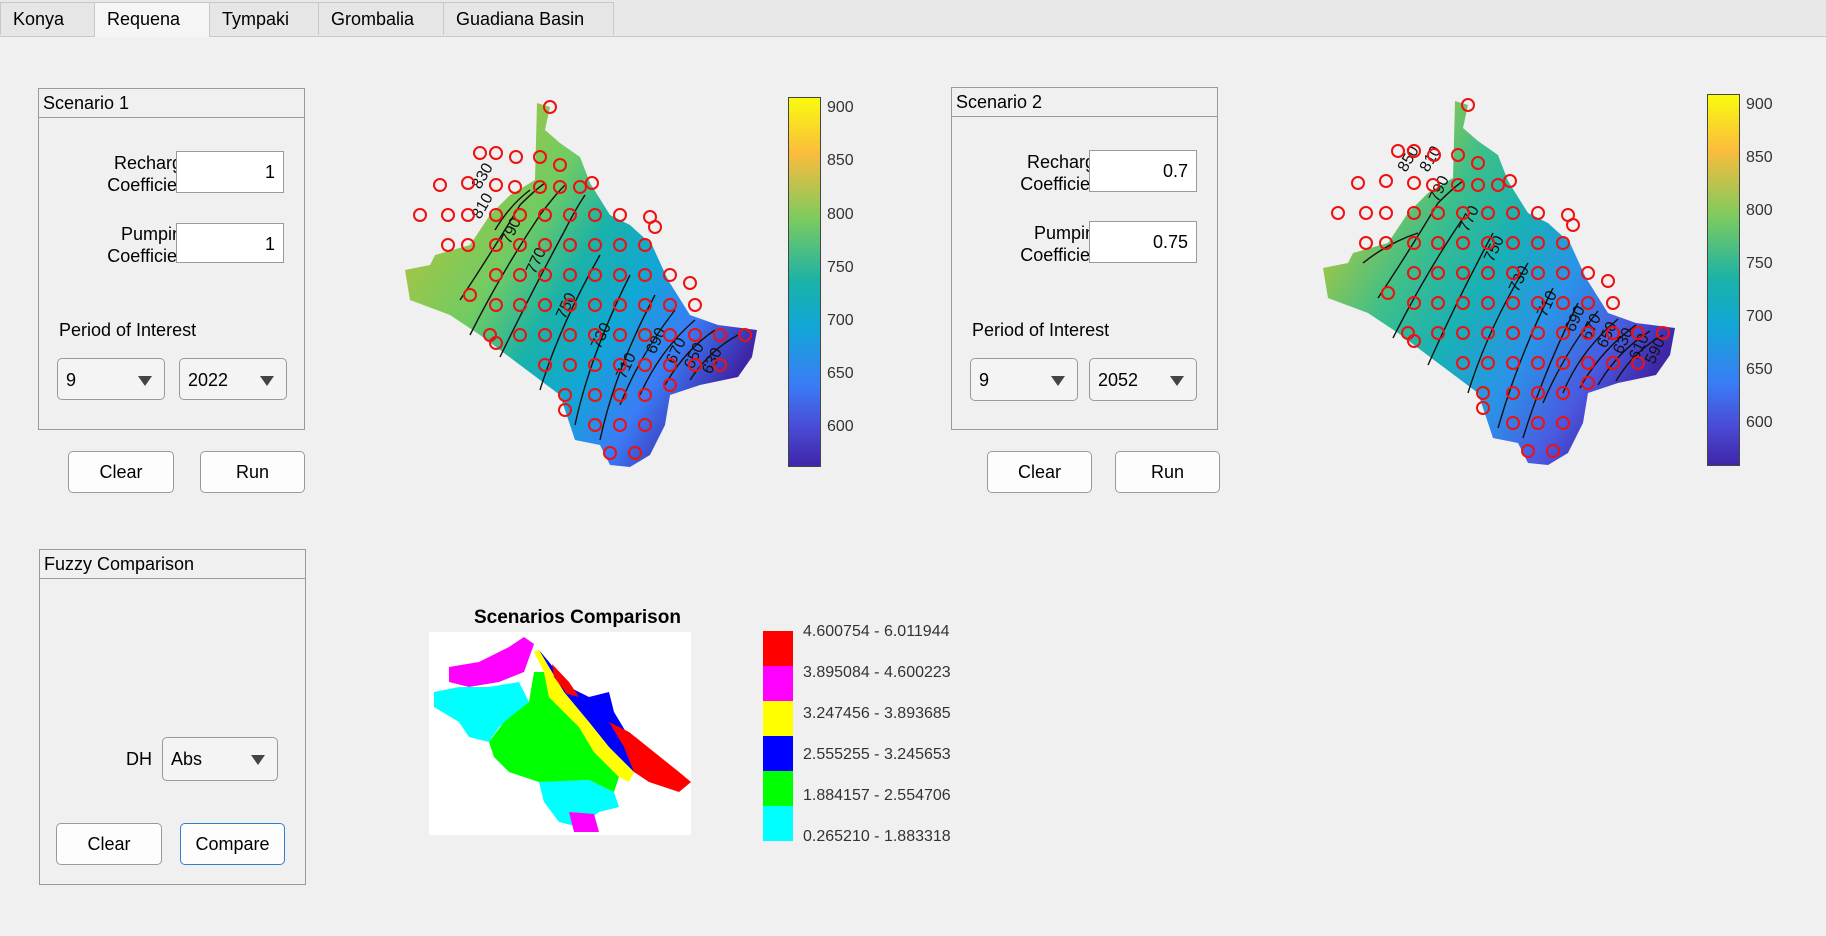  I want to click on colorbar-tick: 750, so click(1759, 263).